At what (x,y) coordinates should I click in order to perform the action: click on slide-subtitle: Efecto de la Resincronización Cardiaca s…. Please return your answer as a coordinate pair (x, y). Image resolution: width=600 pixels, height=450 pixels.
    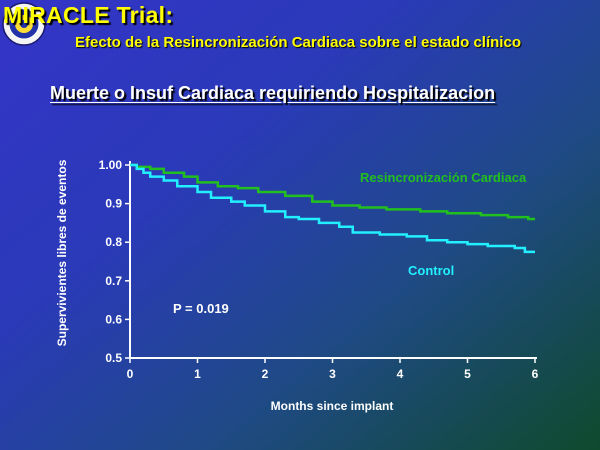
    Looking at the image, I should click on (298, 42).